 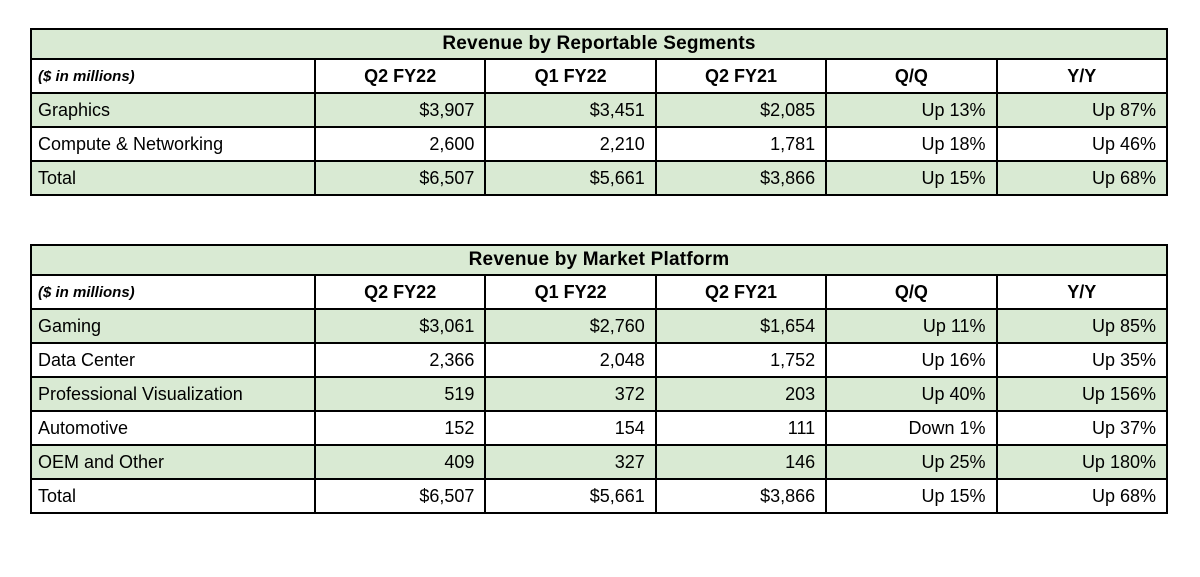 I want to click on row-label: Automotive, so click(x=173, y=428).